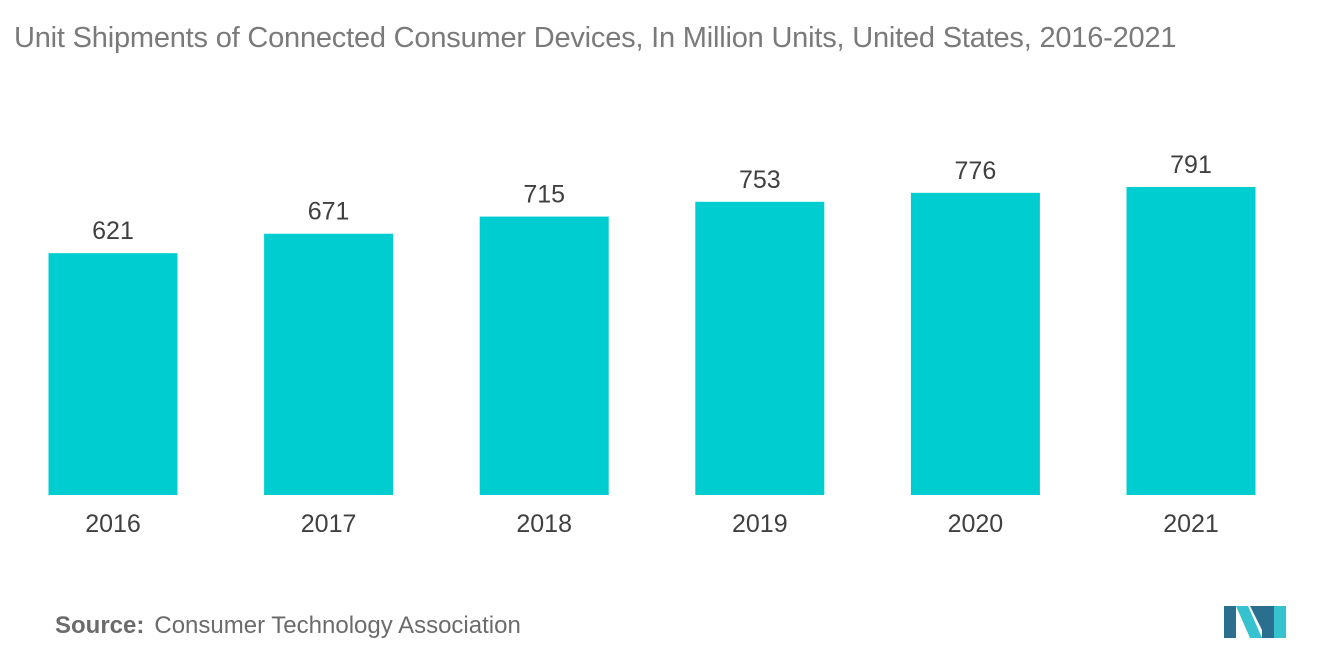  Describe the element at coordinates (1191, 524) in the screenshot. I see `x-tick-label-2021: 2021` at that location.